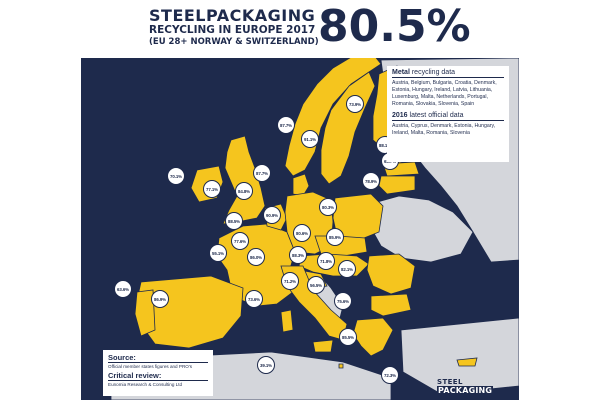 This screenshot has height=400, width=600. I want to click on denmark-land, so click(301, 185).